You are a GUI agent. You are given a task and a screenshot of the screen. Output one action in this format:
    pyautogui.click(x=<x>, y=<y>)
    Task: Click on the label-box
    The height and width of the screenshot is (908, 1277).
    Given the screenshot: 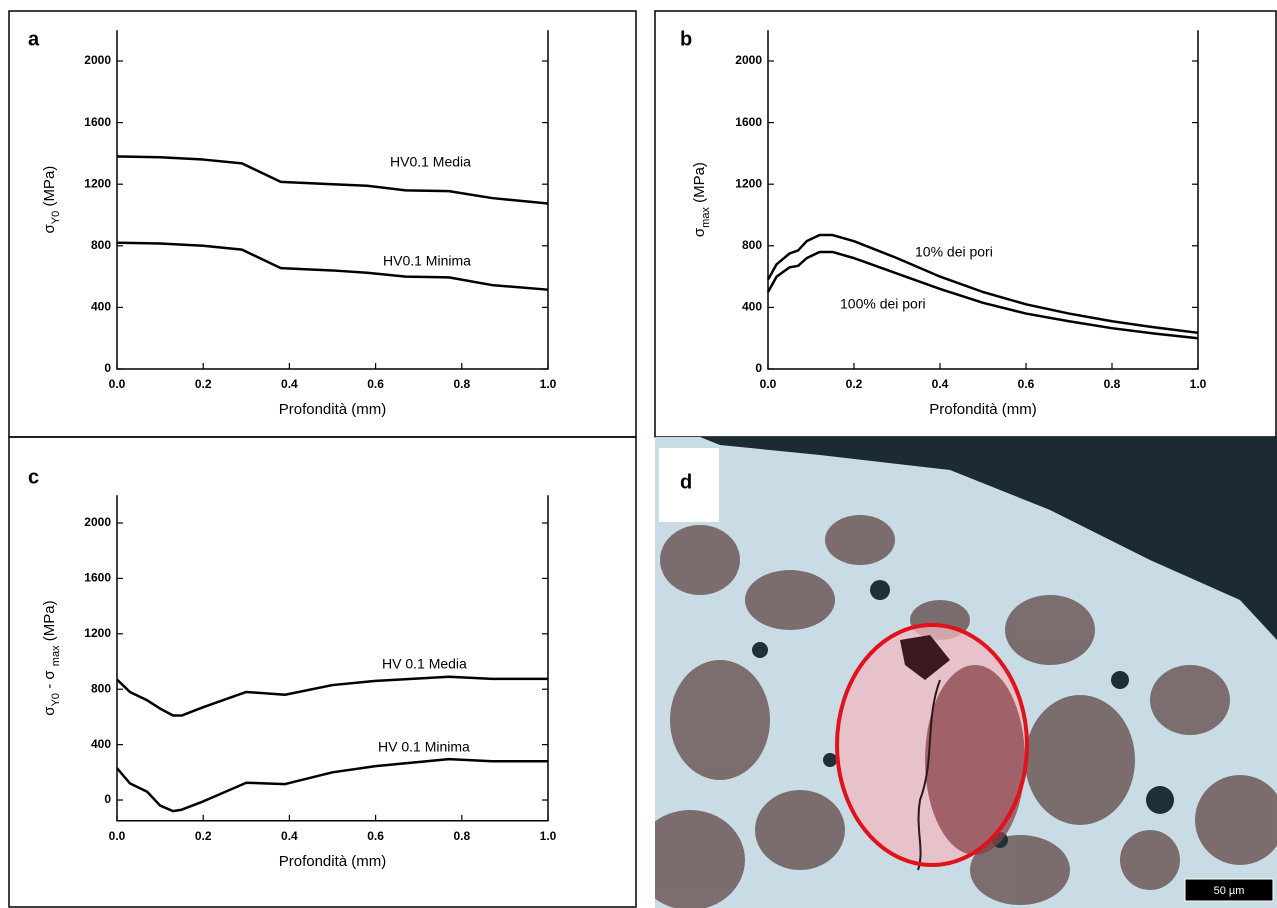 What is the action you would take?
    pyautogui.click(x=689, y=485)
    